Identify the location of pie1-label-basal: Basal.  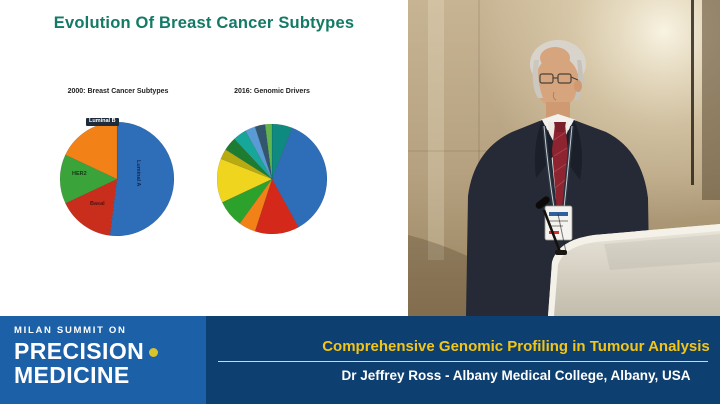
(97, 204).